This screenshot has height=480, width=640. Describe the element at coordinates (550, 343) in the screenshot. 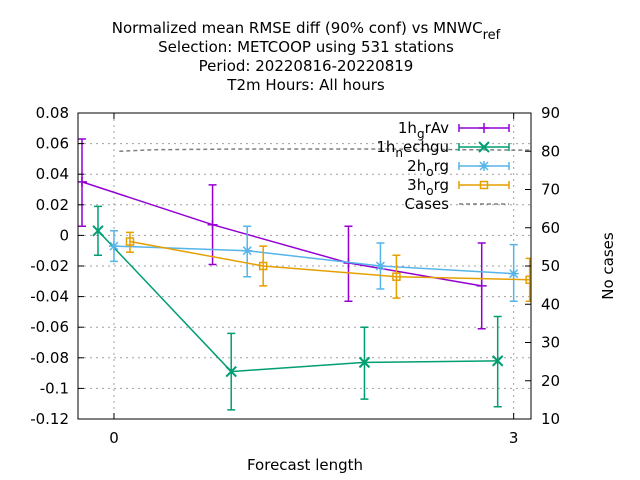

I see `y2-tick-label: 30` at that location.